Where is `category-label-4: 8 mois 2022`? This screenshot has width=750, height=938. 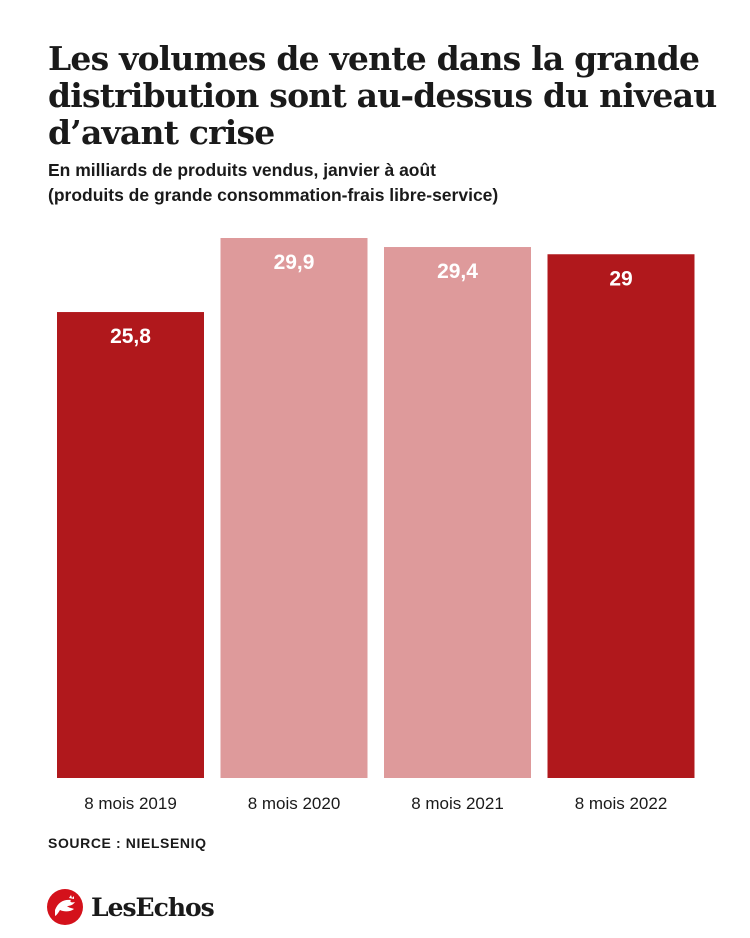 category-label-4: 8 mois 2022 is located at coordinates (621, 803).